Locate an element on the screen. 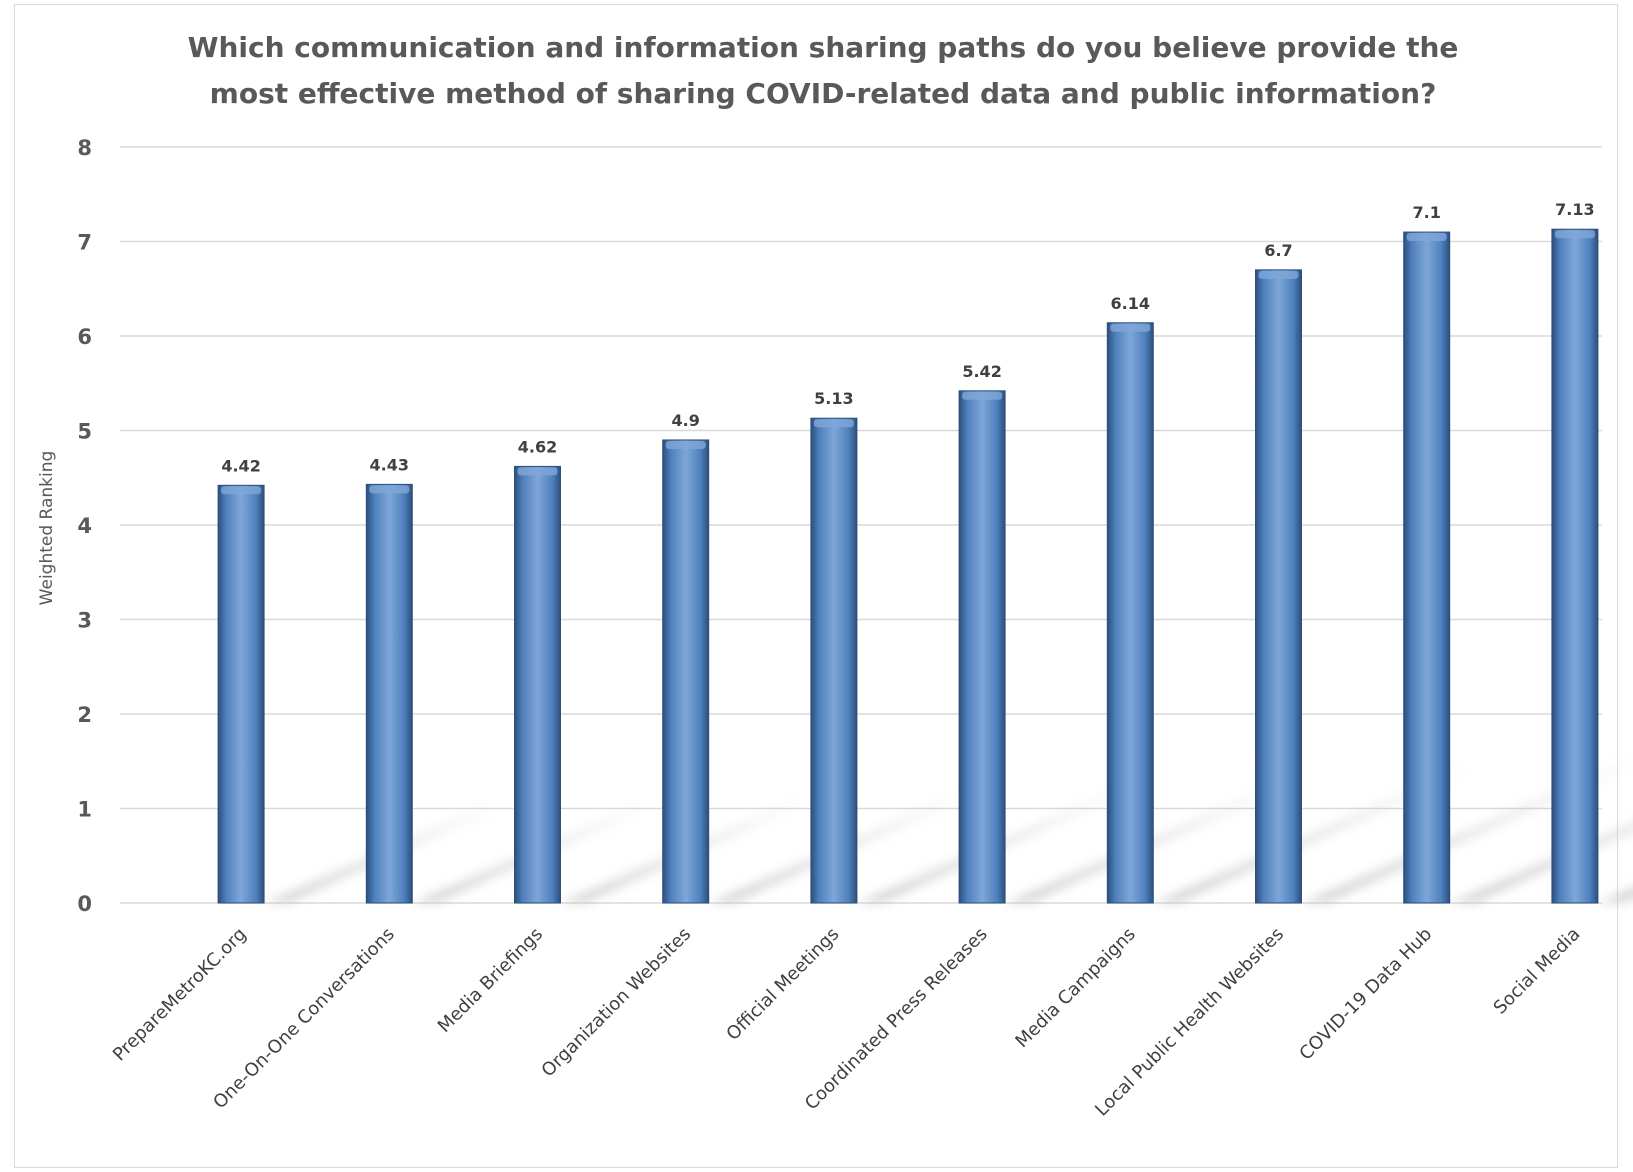  x-tick-label: Official Meetings is located at coordinates (782, 984).